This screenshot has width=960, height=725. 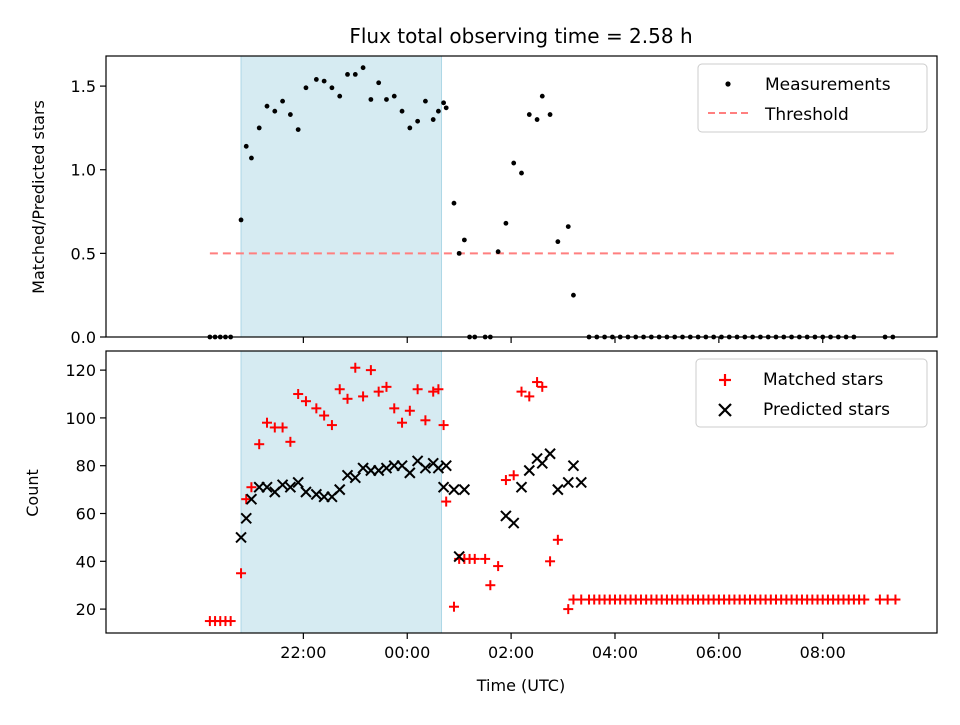 I want to click on bottom-y-ticks: 20 40 60 80 100 120, so click(x=85, y=490).